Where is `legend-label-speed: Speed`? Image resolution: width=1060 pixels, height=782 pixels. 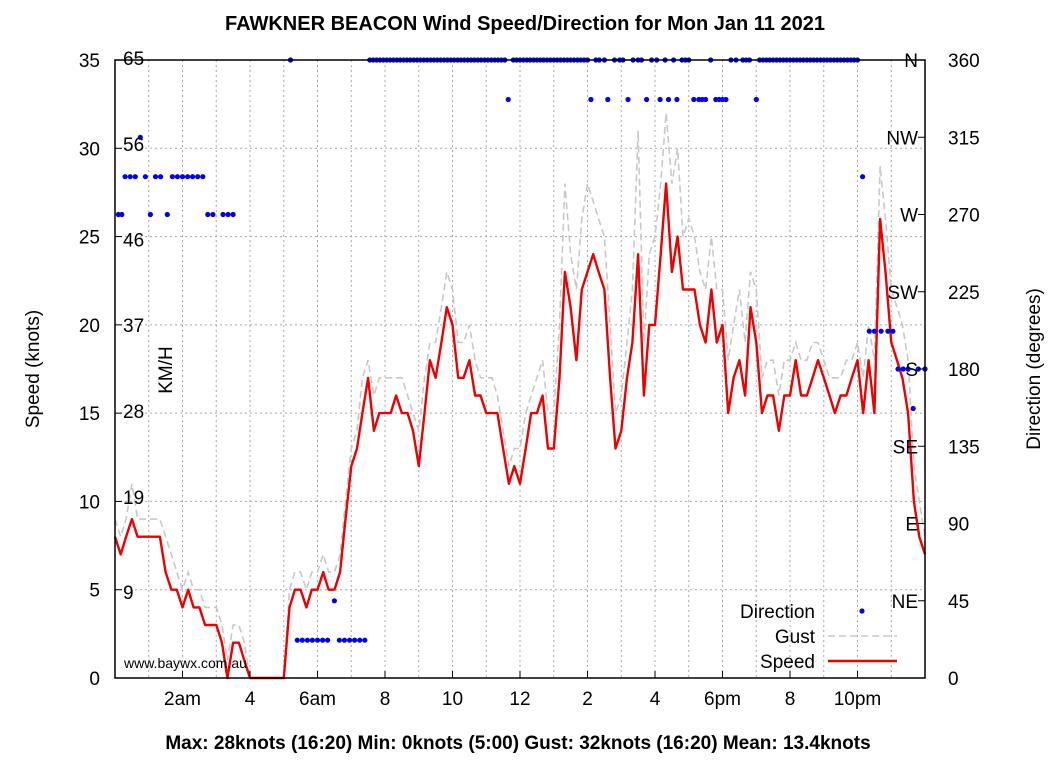
legend-label-speed: Speed is located at coordinates (787, 662).